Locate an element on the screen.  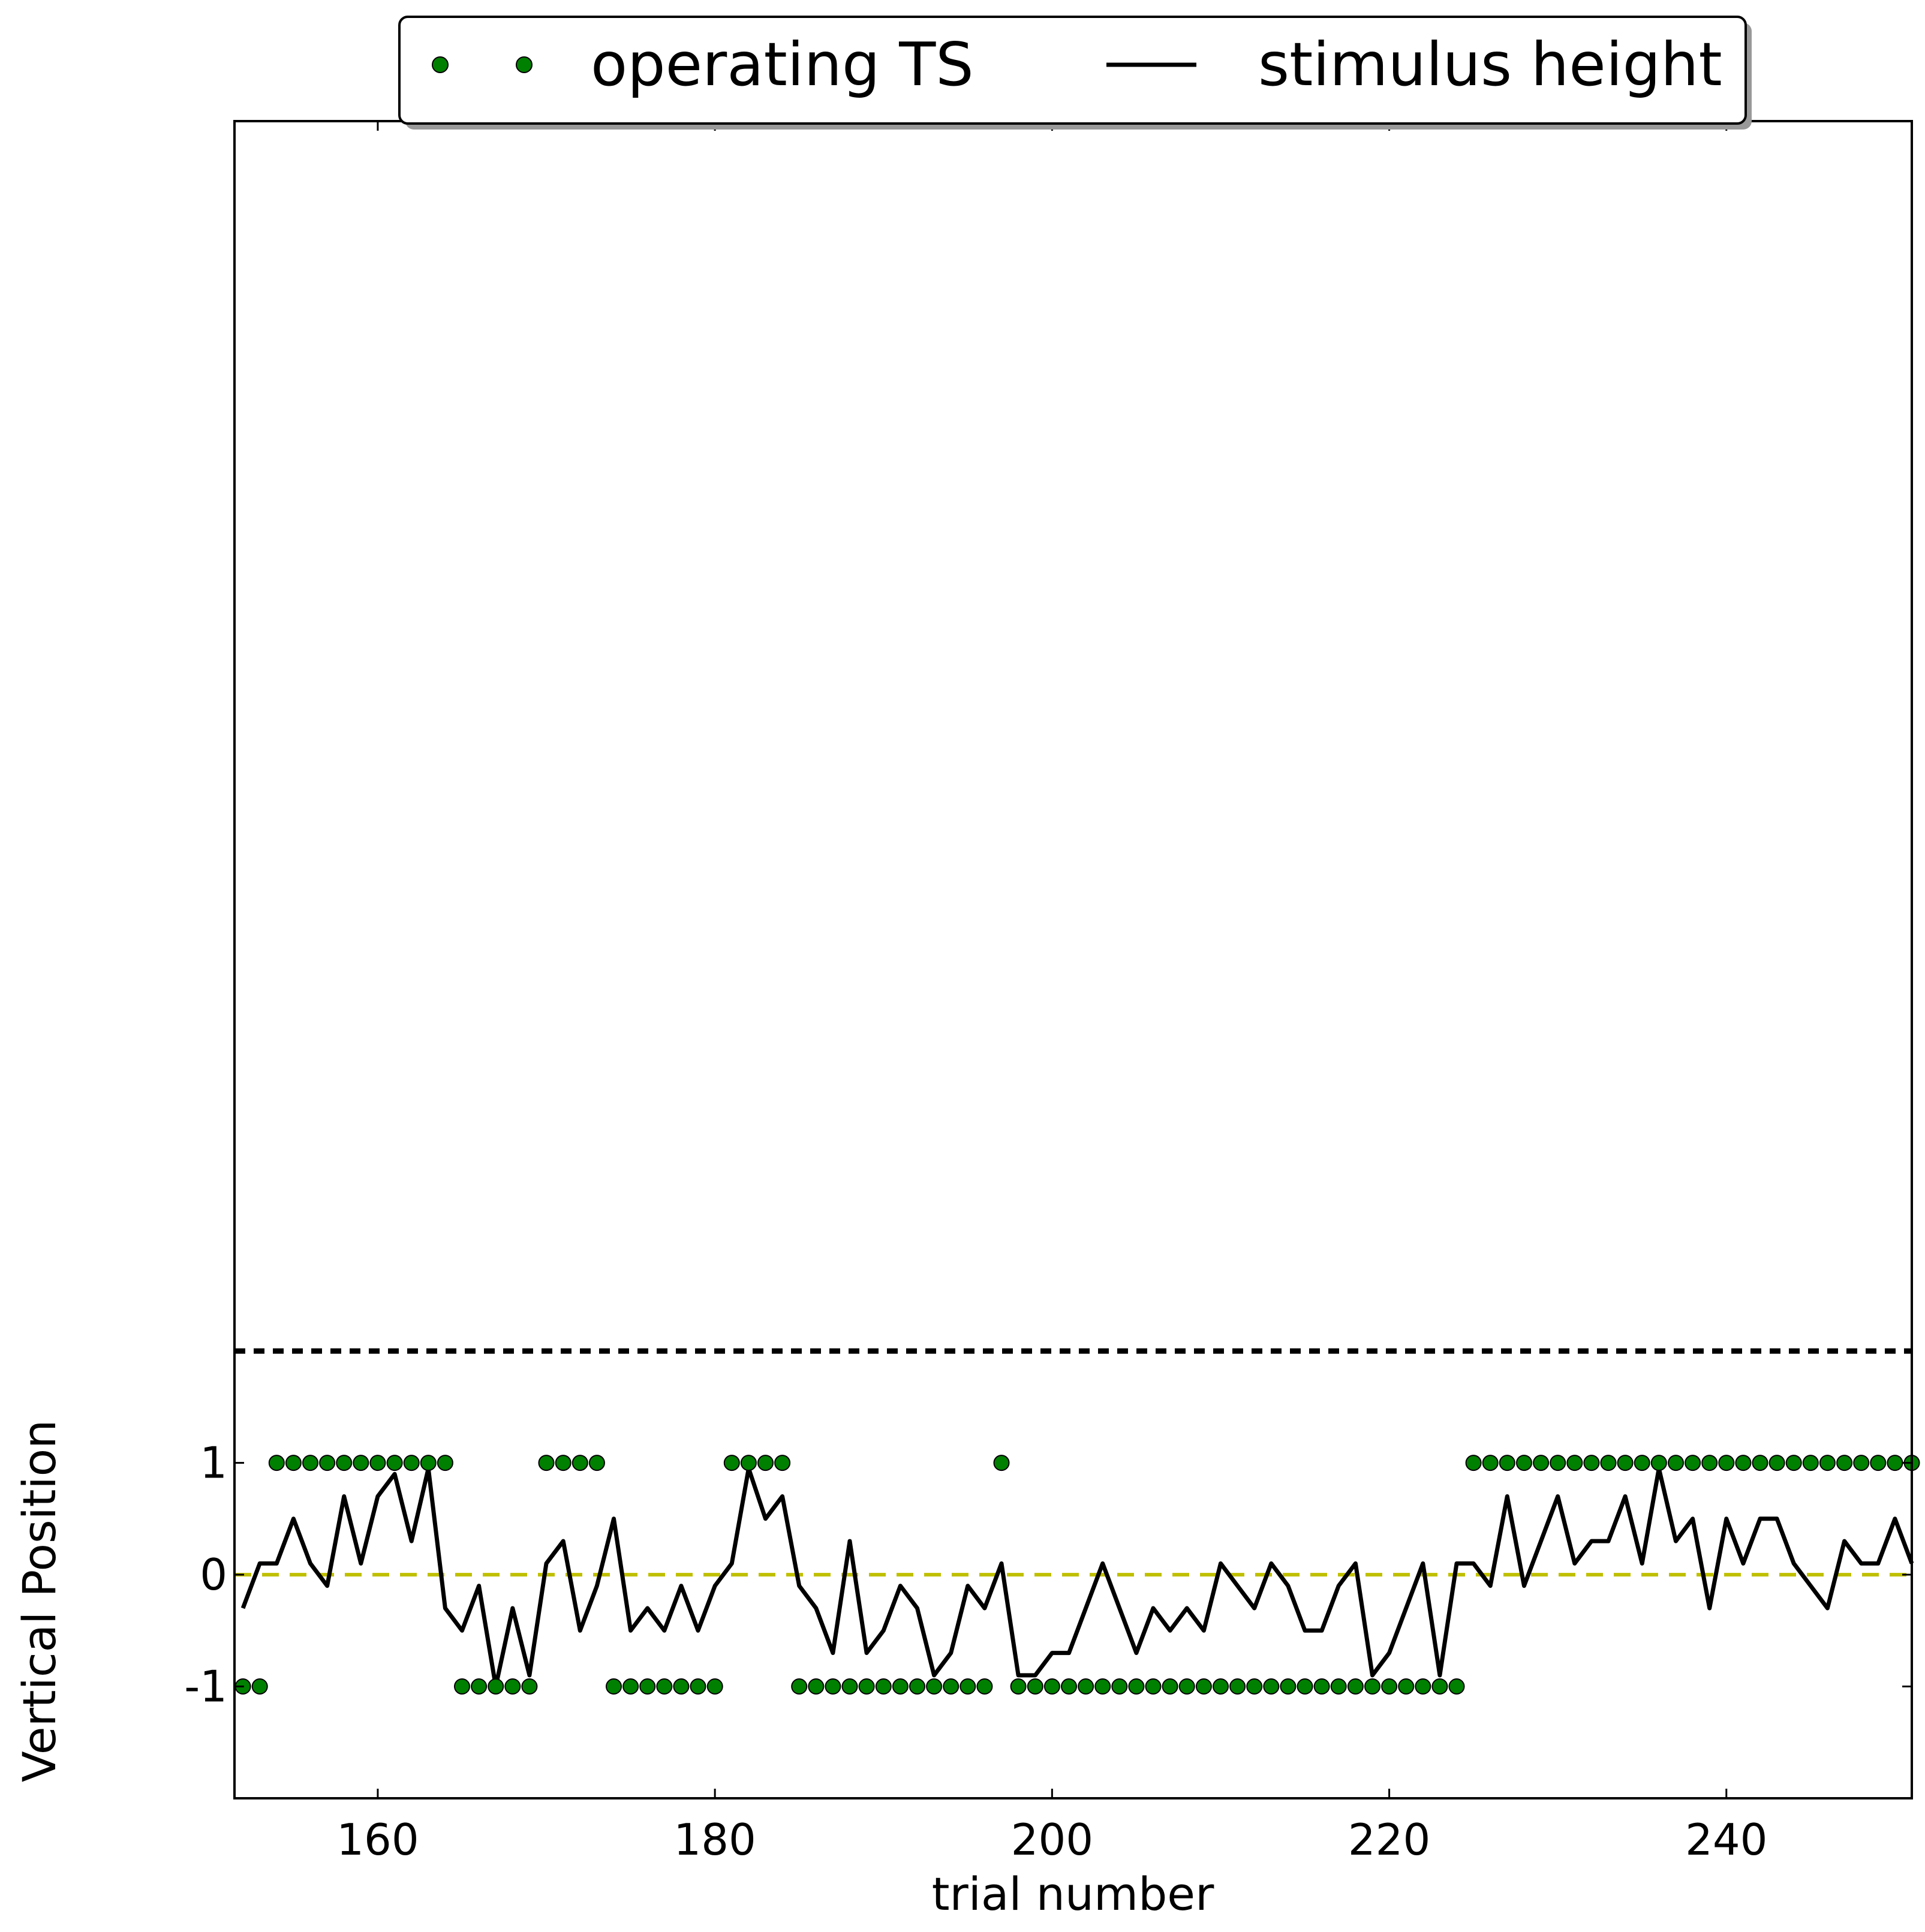
x-tick-label: 200 is located at coordinates (1052, 1840).